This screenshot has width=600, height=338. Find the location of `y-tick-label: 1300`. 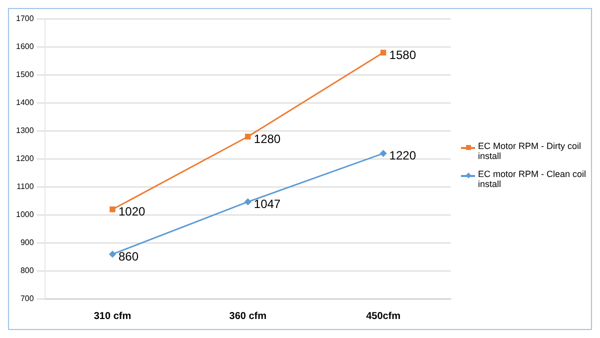

y-tick-label: 1300 is located at coordinates (25, 131).